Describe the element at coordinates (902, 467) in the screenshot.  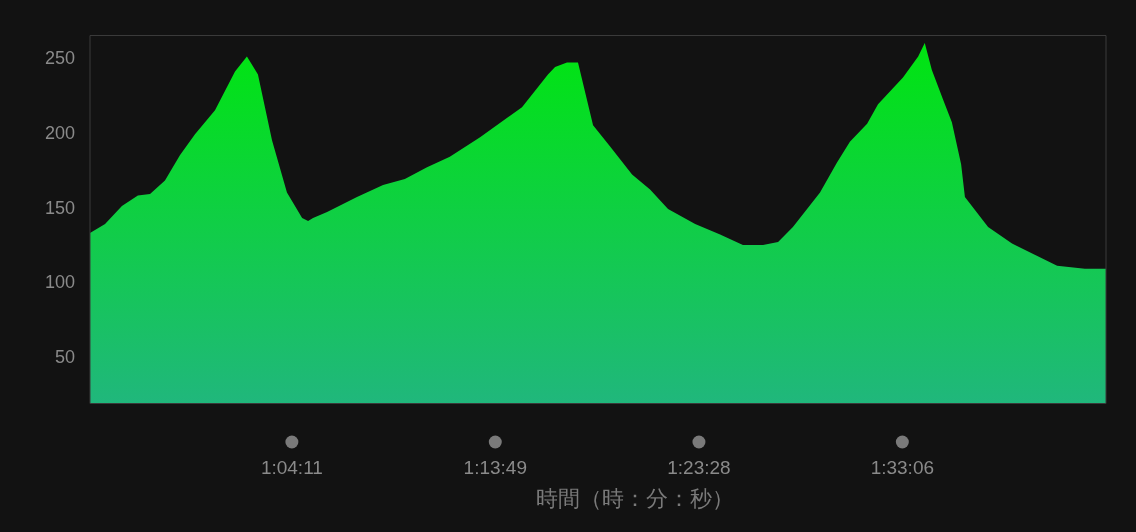
I see `x-tick-label: 1:33:06` at that location.